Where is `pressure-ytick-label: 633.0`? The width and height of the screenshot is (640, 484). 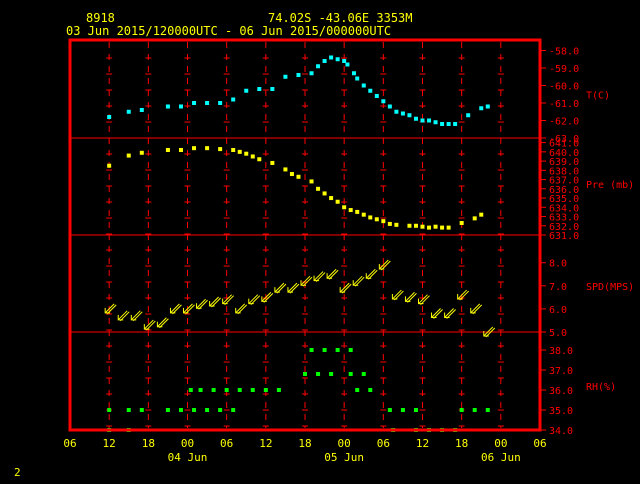 pressure-ytick-label: 633.0 is located at coordinates (564, 218).